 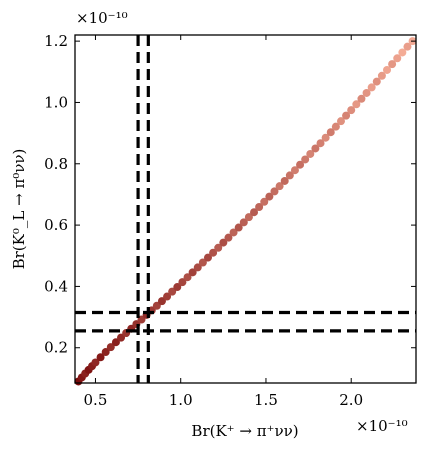 I want to click on x-tick-label: 1.5, so click(x=266, y=400).